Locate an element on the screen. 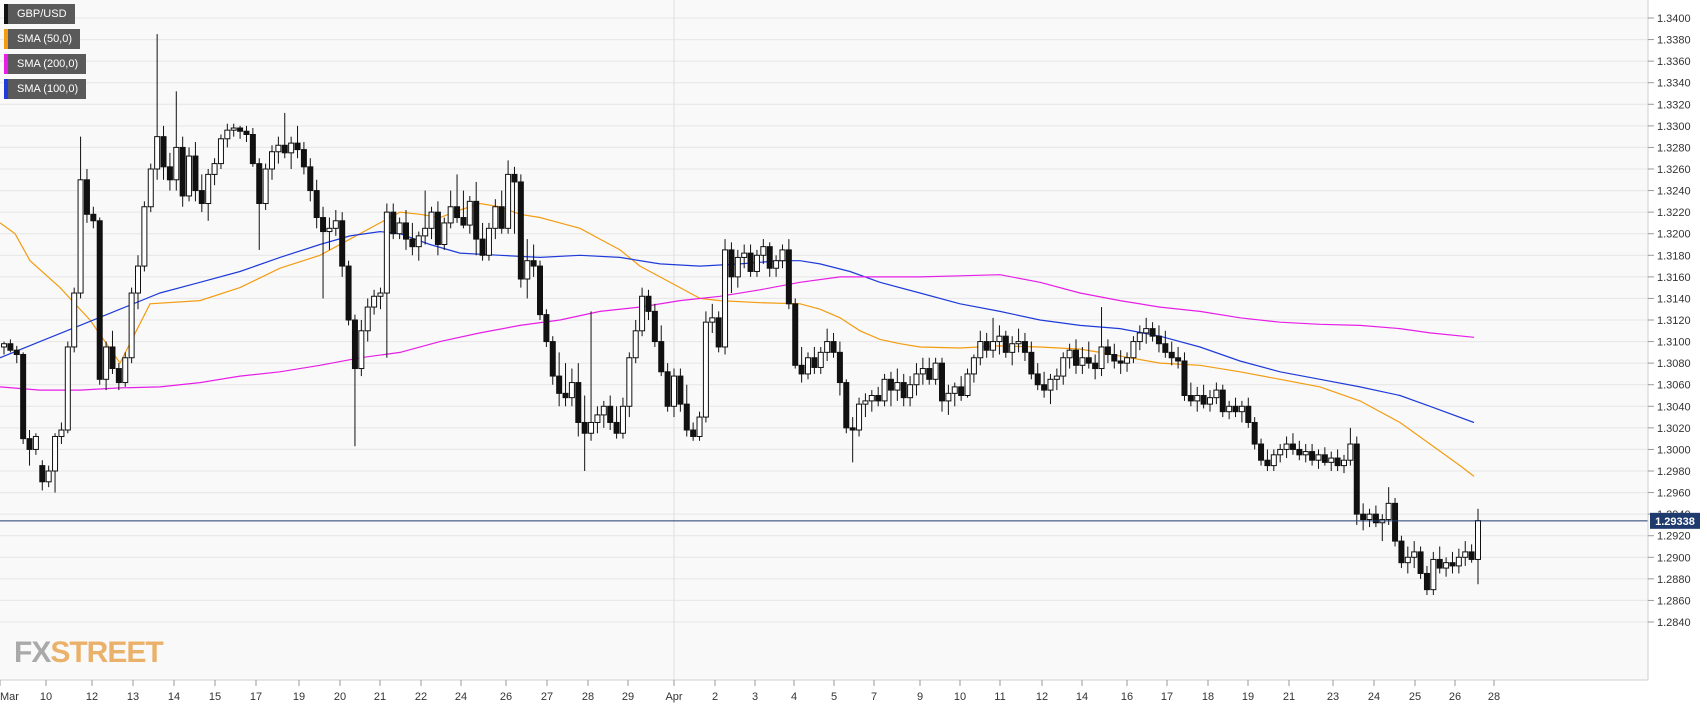 Image resolution: width=1707 pixels, height=712 pixels. y-tick-label: 1.3300 is located at coordinates (1674, 127).